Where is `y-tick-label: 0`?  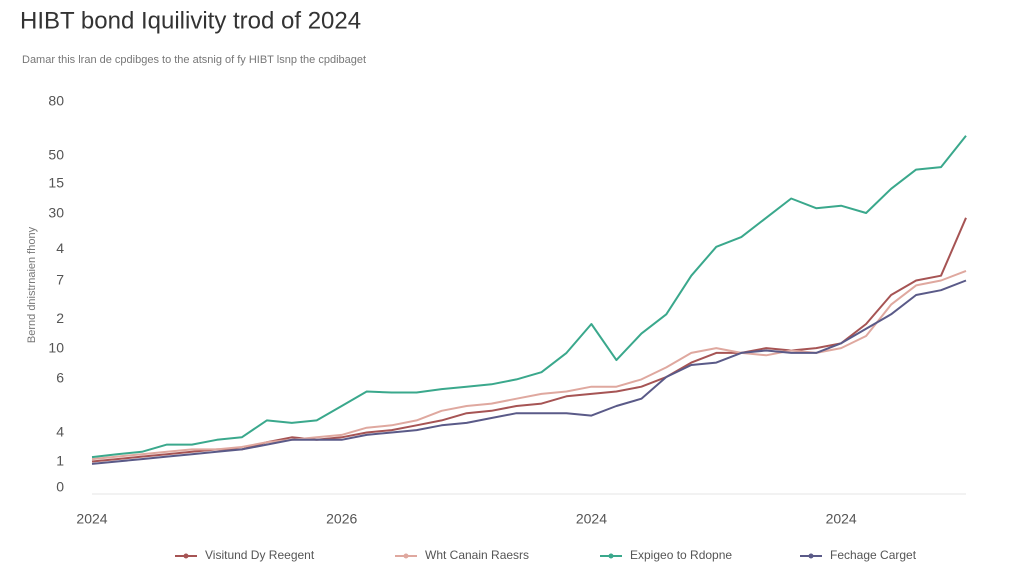 y-tick-label: 0 is located at coordinates (60, 487).